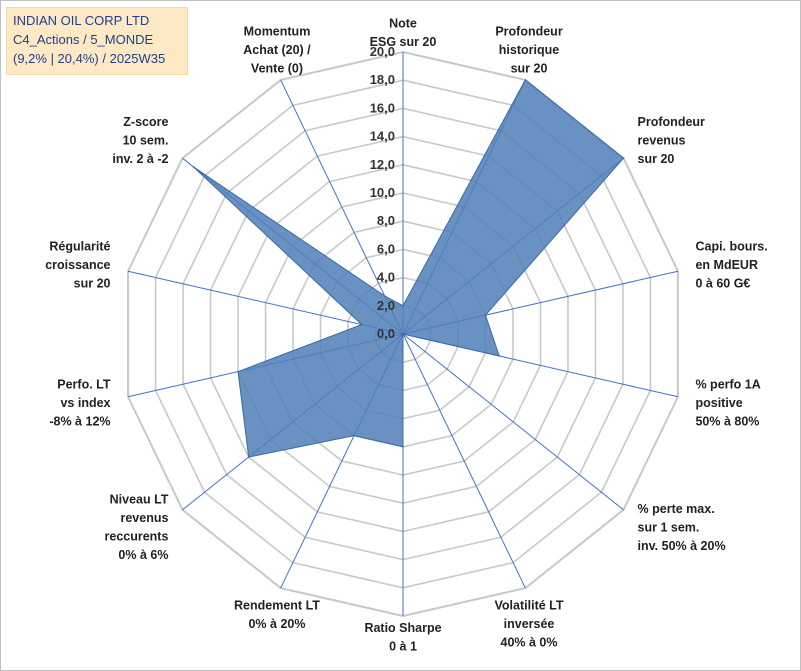 The height and width of the screenshot is (671, 801). I want to click on axis-label: Profondeur historique sur 20, so click(528, 50).